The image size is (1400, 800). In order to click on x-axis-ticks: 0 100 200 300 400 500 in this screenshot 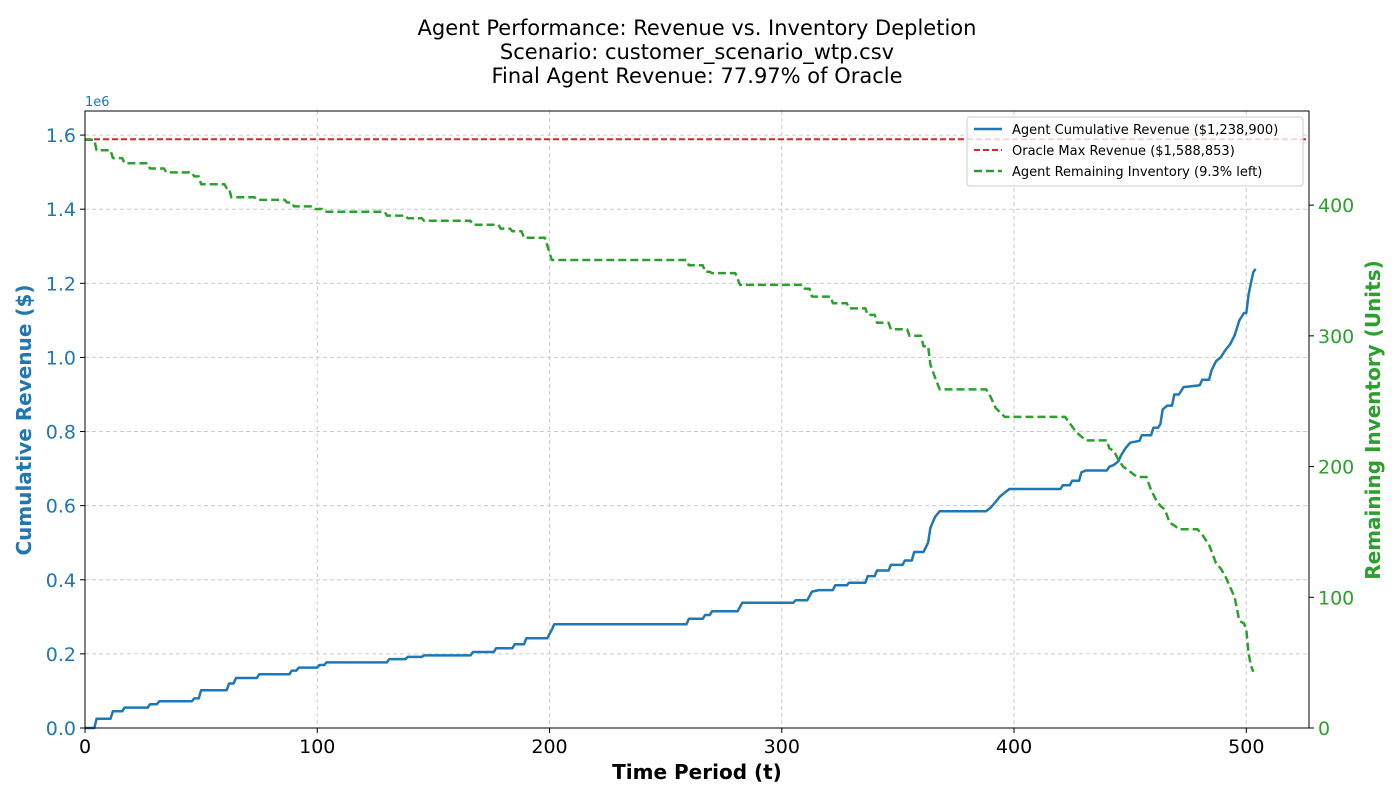, I will do `click(671, 743)`.